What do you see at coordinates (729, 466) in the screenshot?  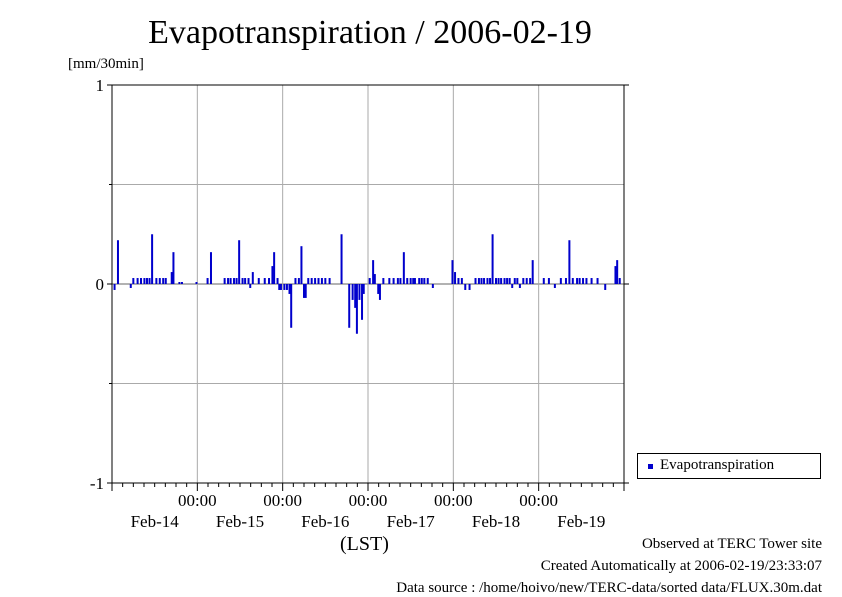 I see `legend: Evapotranspiration` at bounding box center [729, 466].